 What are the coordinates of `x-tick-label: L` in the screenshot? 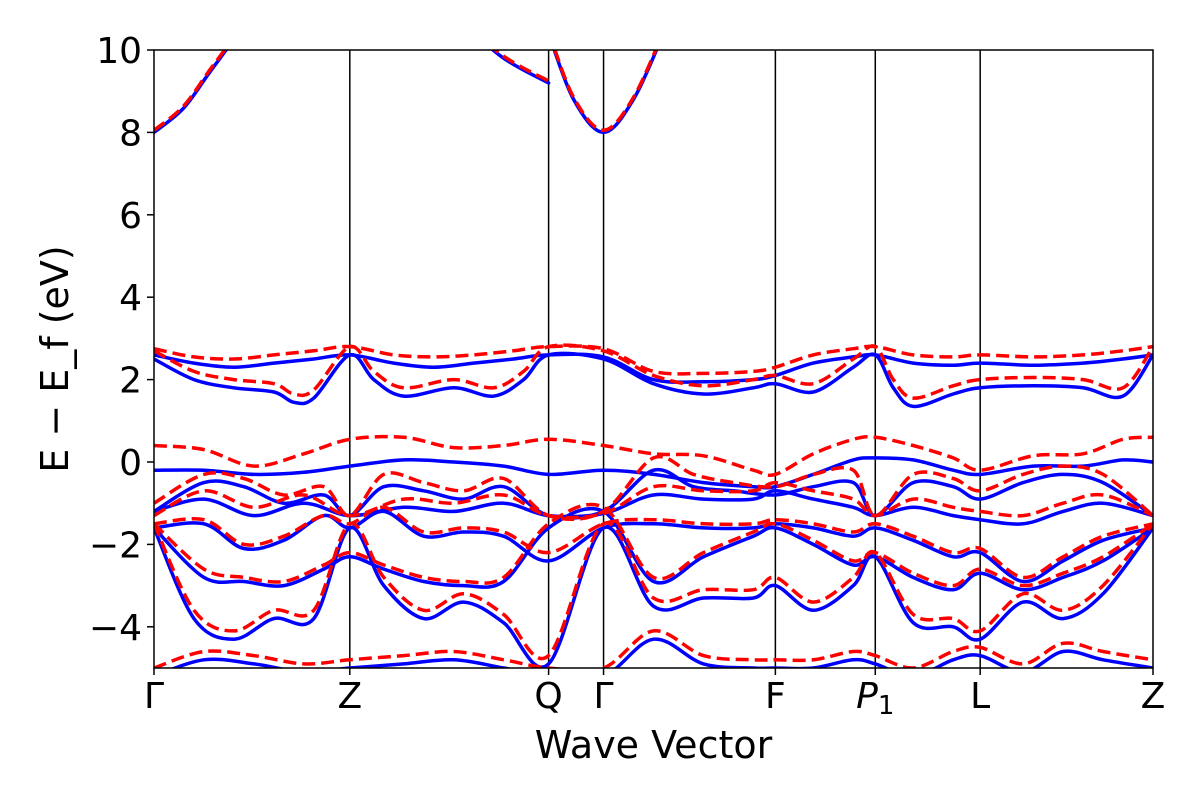 It's located at (980, 696).